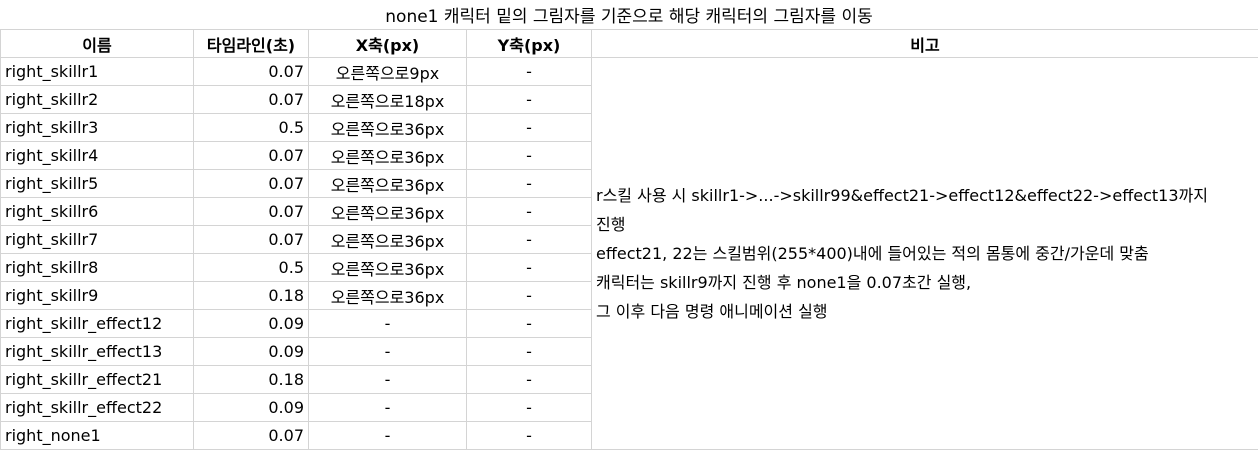 The height and width of the screenshot is (464, 1258). What do you see at coordinates (97, 435) in the screenshot?
I see `cell-name: right_none1` at bounding box center [97, 435].